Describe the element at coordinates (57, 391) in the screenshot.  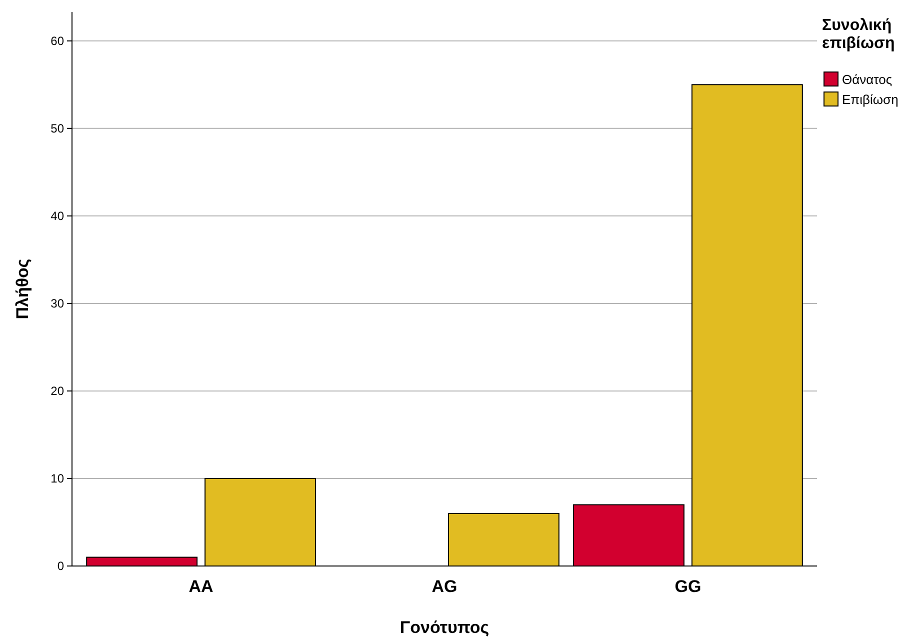
I see `y-tick-label: 20` at that location.